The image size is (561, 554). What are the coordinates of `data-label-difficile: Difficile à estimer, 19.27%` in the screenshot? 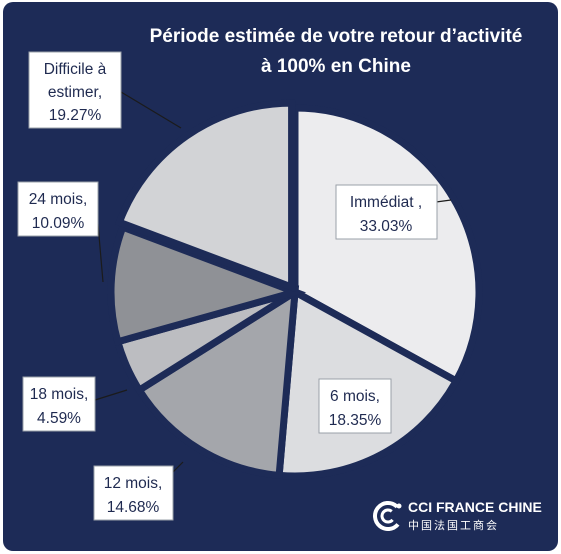 It's located at (75, 90).